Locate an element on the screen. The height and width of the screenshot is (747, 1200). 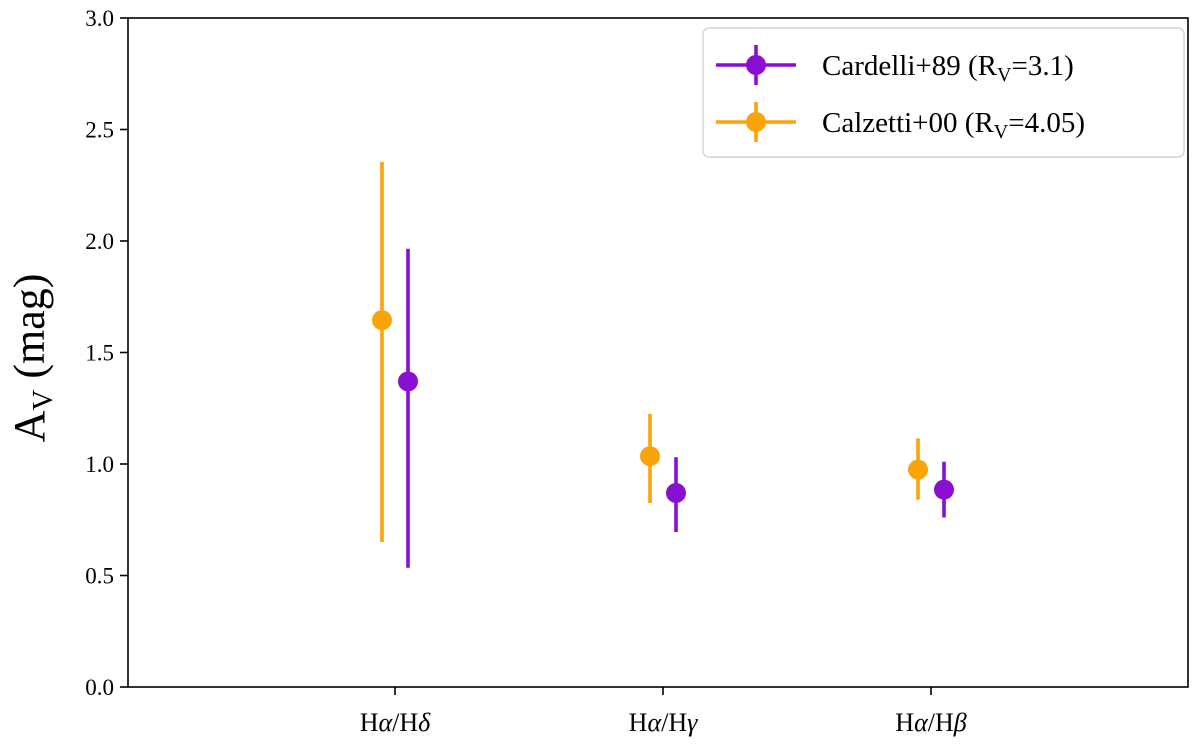
x-tick-label-1-prefix: H is located at coordinates (638, 722).